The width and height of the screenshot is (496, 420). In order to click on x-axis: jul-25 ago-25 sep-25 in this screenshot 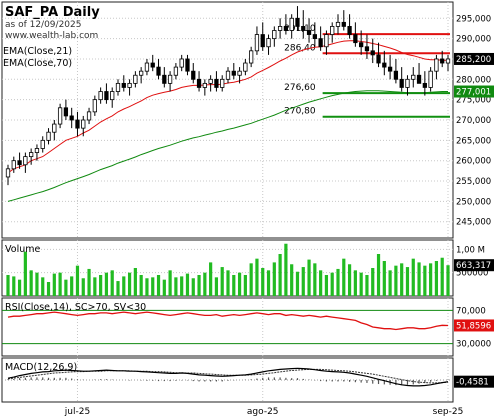, I will do `click(264, 412)`.